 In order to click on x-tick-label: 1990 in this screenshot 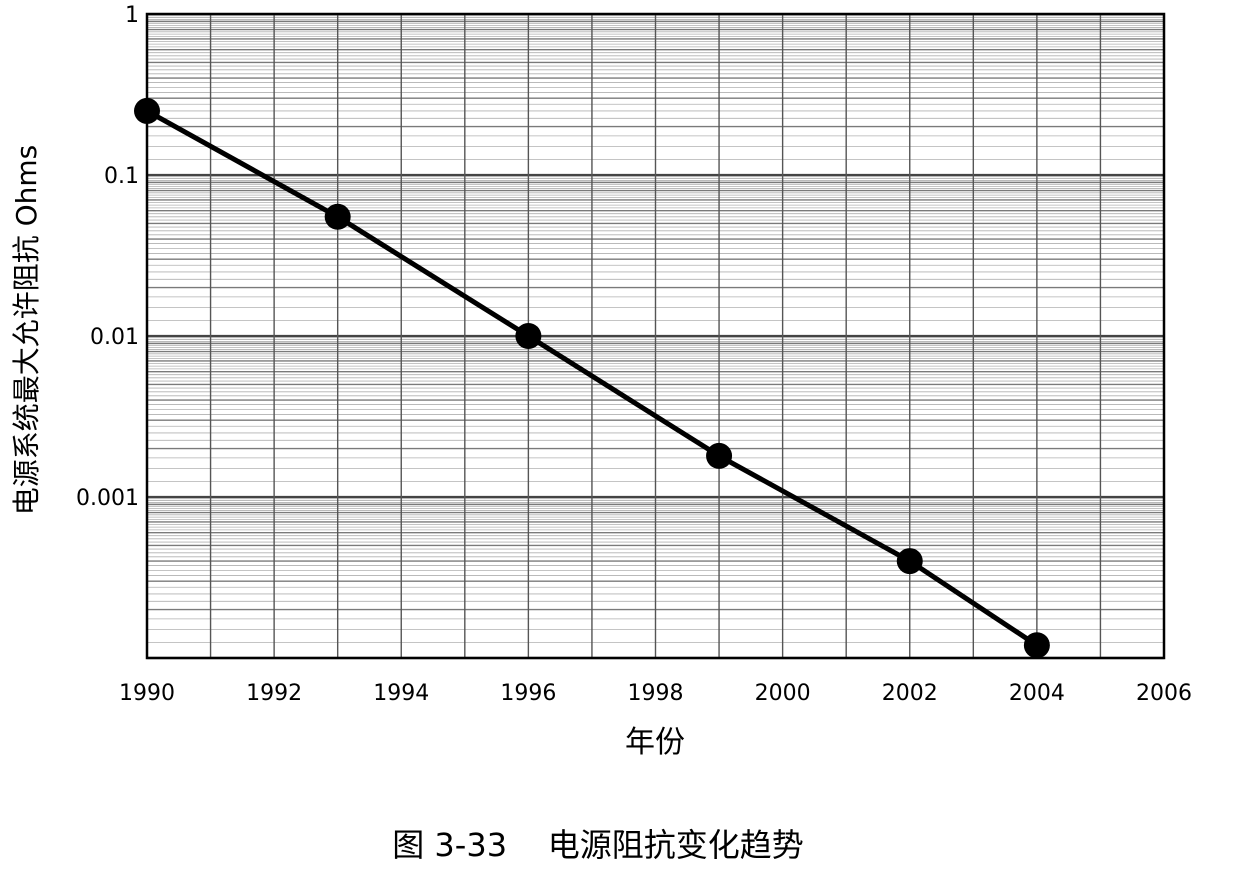, I will do `click(147, 693)`.